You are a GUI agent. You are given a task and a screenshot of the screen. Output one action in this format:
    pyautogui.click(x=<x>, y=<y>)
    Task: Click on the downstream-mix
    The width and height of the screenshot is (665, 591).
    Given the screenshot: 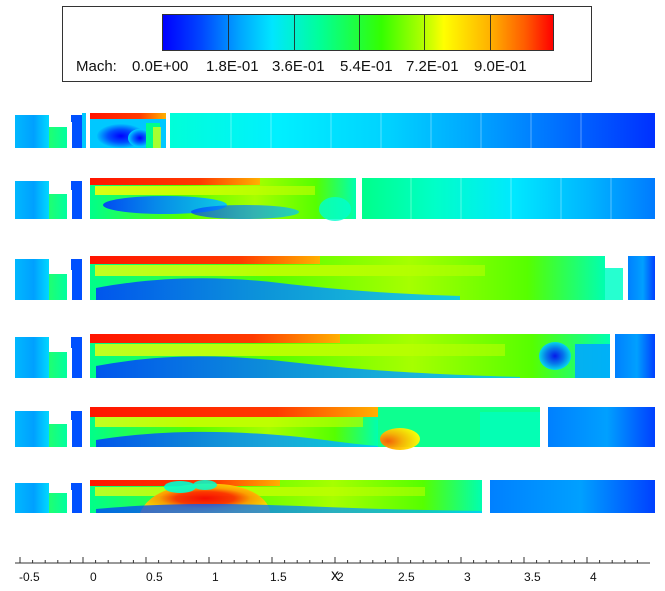 What is the action you would take?
    pyautogui.click(x=510, y=429)
    